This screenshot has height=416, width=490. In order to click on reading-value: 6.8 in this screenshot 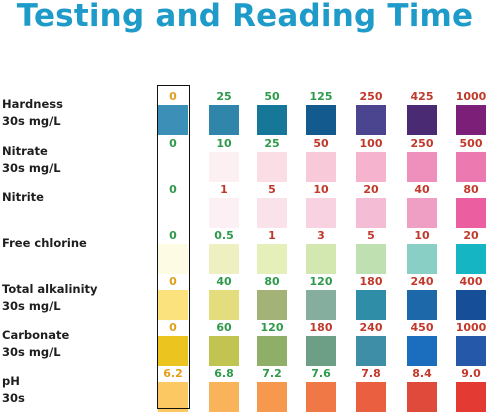, I will do `click(224, 373)`.